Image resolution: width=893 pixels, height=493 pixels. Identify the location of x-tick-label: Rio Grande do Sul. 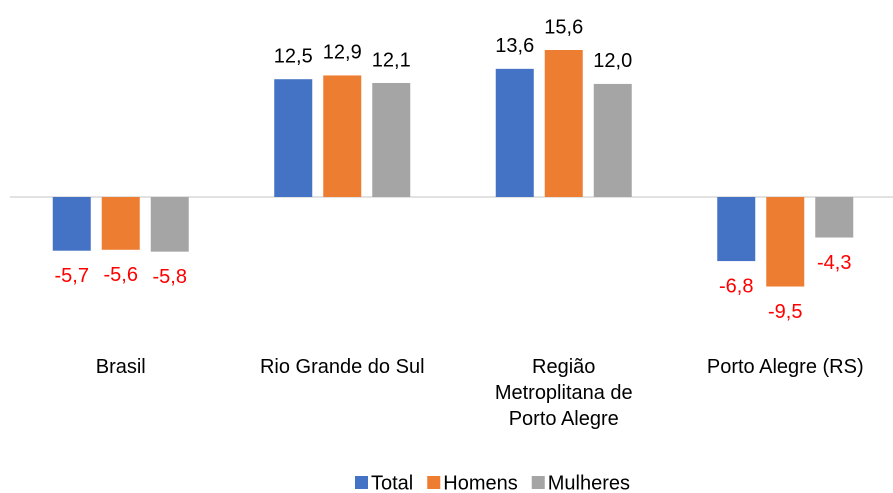
(342, 367).